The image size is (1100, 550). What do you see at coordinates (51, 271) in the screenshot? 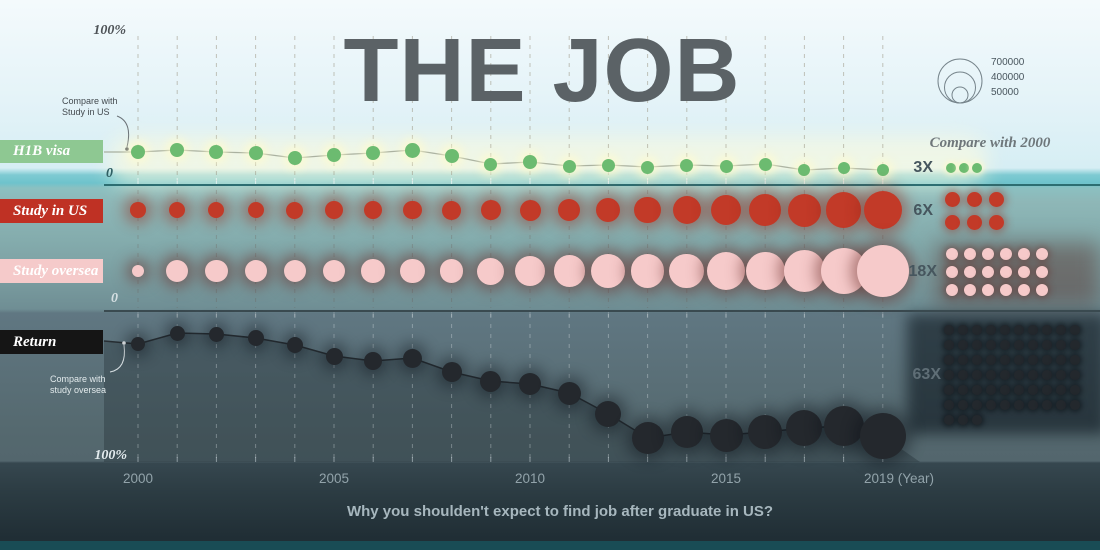
I see `series-label-study-oversea: Study oversea` at bounding box center [51, 271].